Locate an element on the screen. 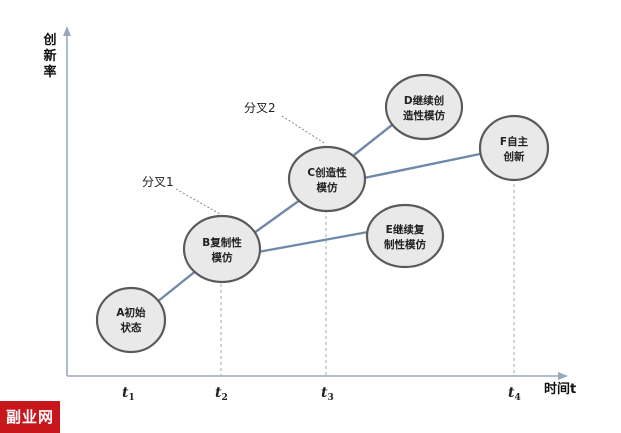 This screenshot has width=621, height=433. edge-c-d is located at coordinates (373, 140).